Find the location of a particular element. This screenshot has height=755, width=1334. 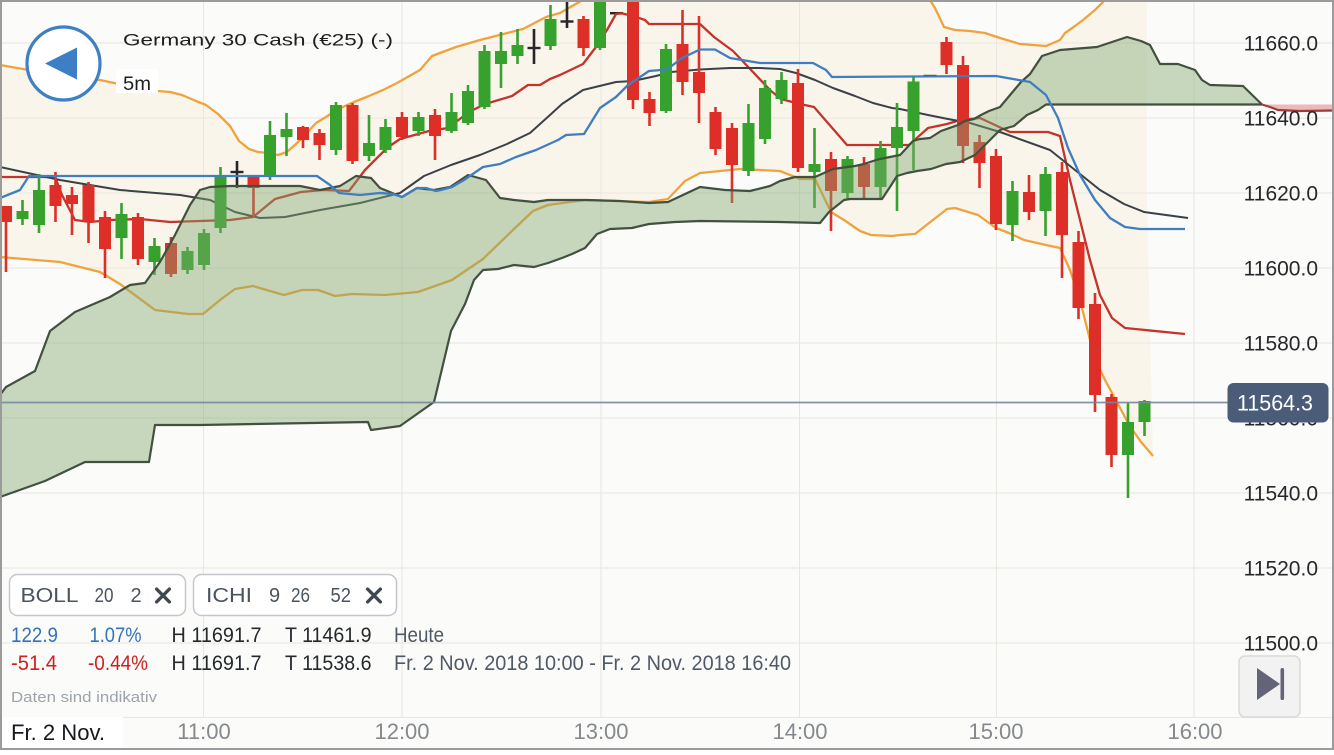

svg-text: 1.07% is located at coordinates (116, 635).